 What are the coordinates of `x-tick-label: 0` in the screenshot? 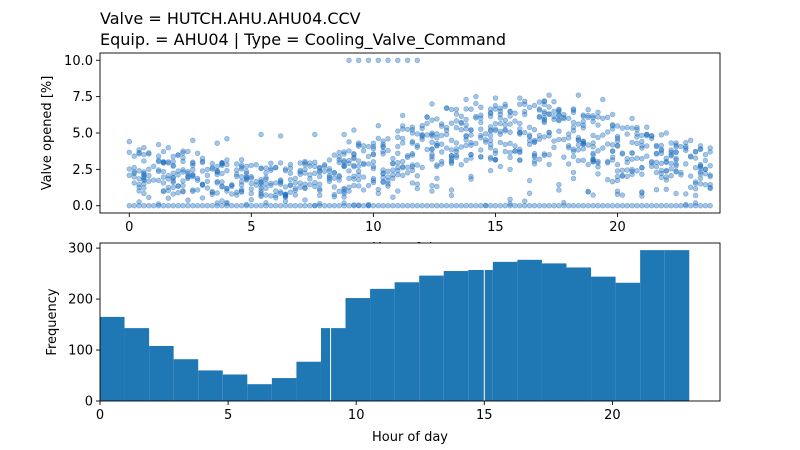 It's located at (129, 227).